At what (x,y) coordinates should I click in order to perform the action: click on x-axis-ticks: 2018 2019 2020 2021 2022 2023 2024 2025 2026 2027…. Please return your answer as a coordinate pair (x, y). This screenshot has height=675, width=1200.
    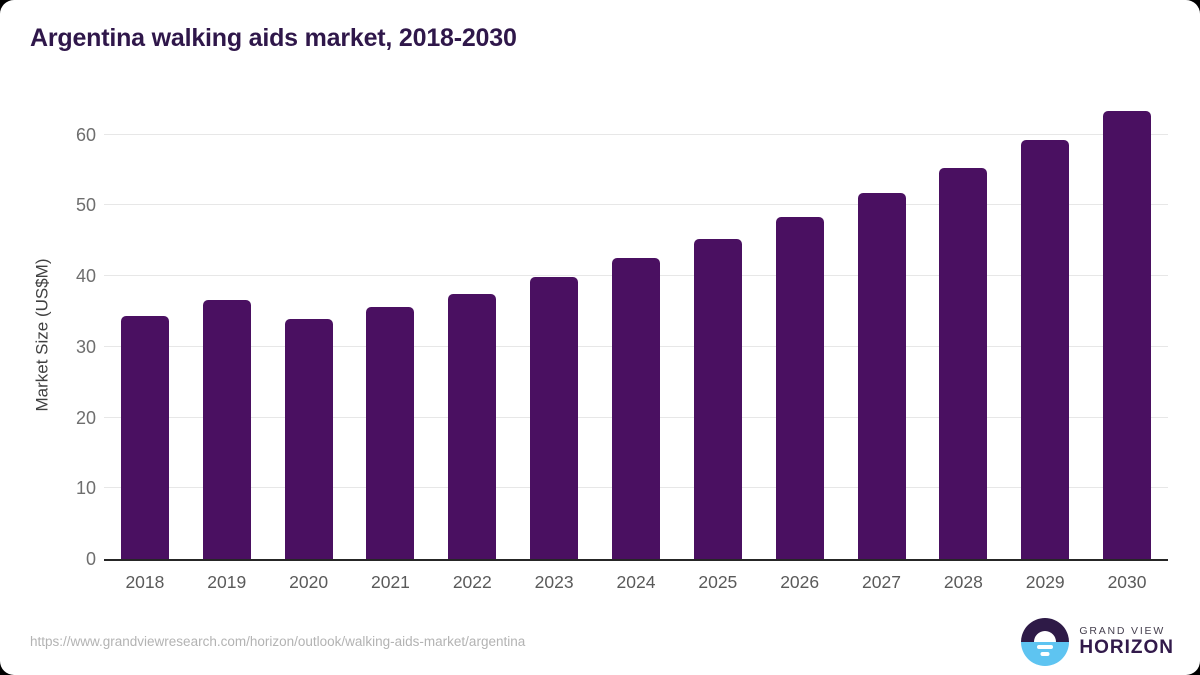
    Looking at the image, I should click on (636, 577).